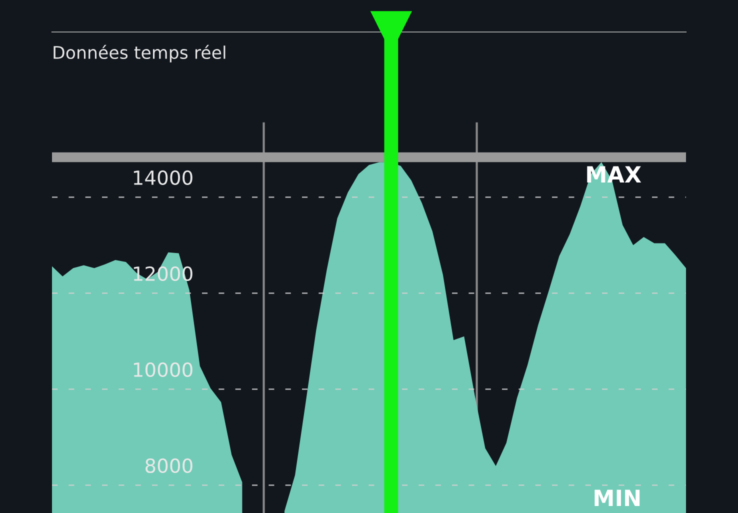 This screenshot has width=738, height=513. I want to click on y-tick-label: 8000, so click(169, 466).